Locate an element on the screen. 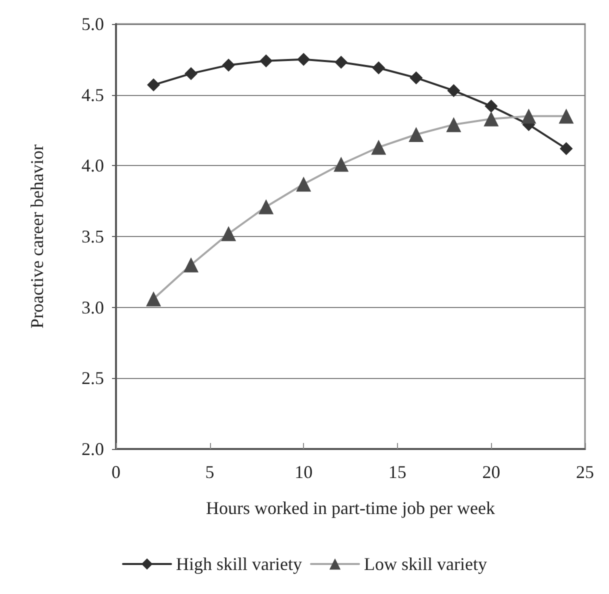 This screenshot has height=594, width=609. x-tick-label: 15 is located at coordinates (397, 472).